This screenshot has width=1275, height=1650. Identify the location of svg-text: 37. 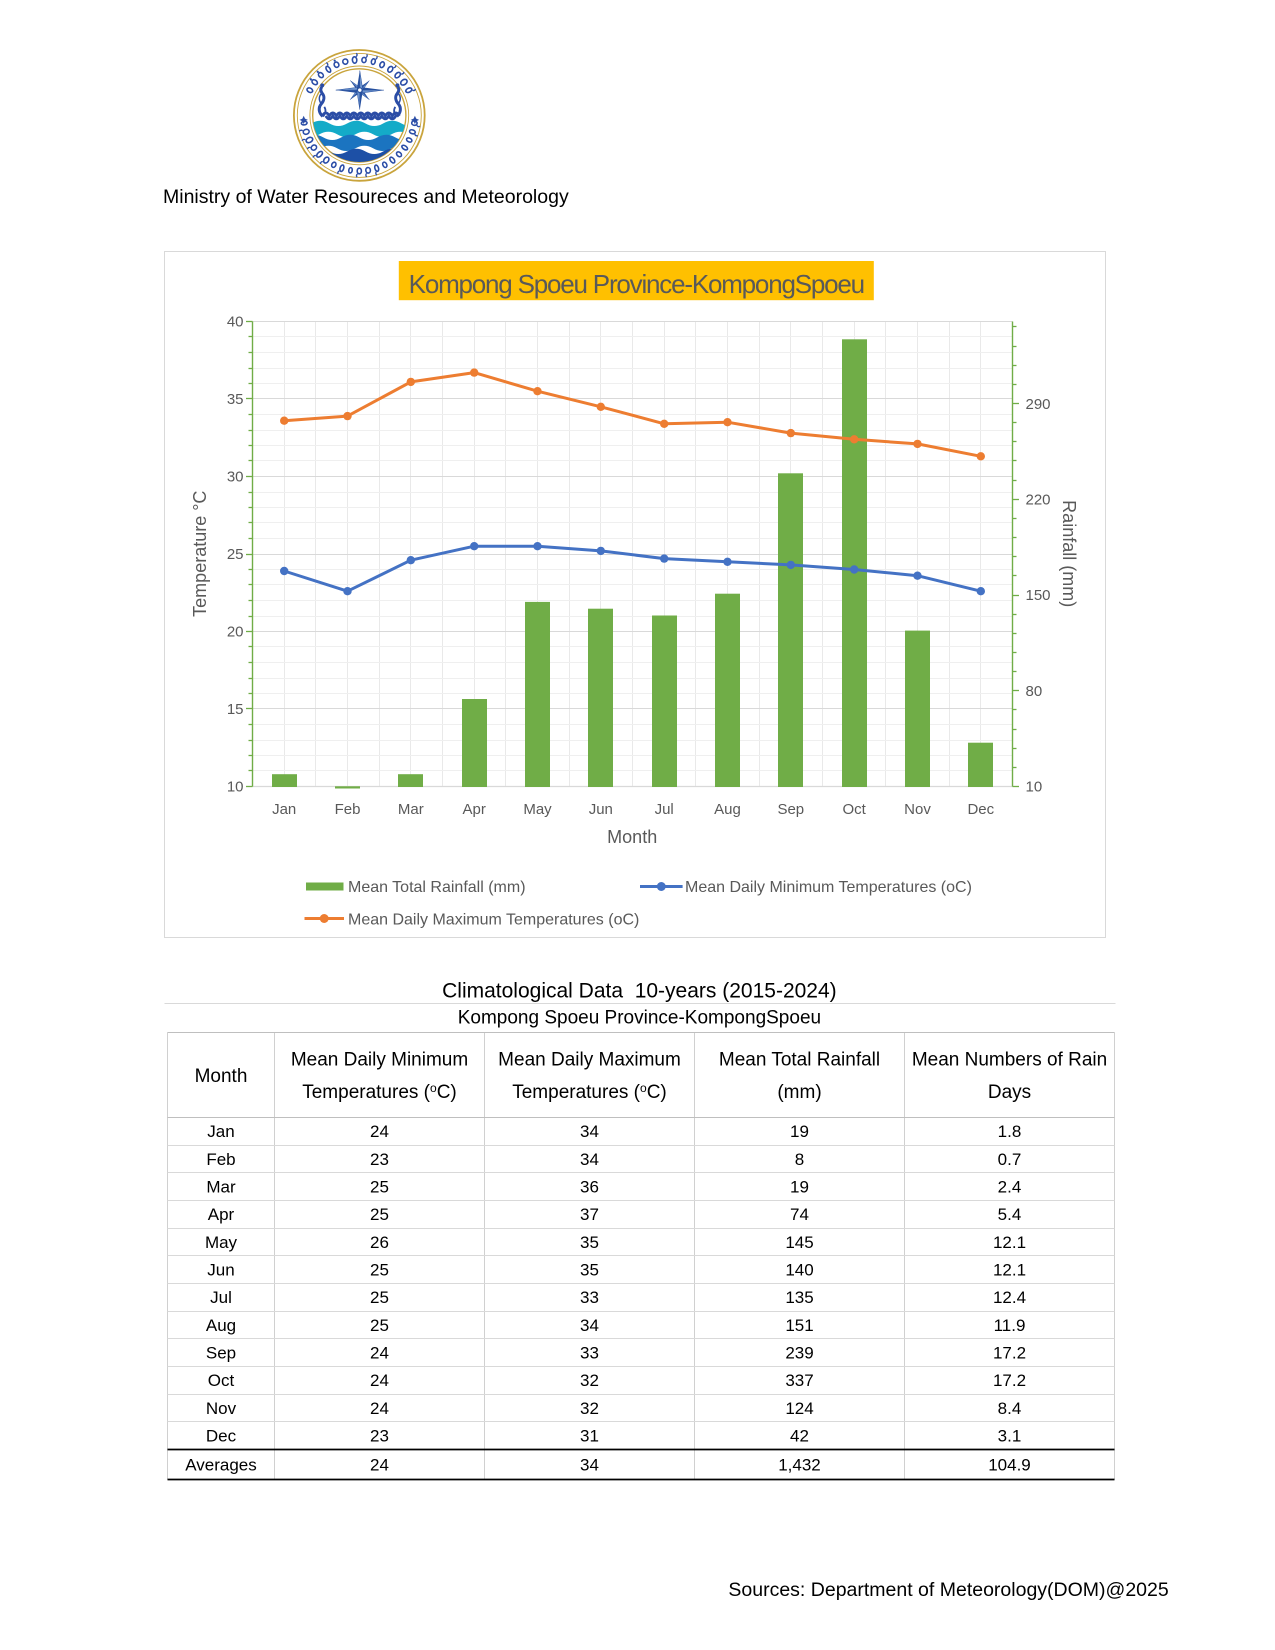
(589, 1214).